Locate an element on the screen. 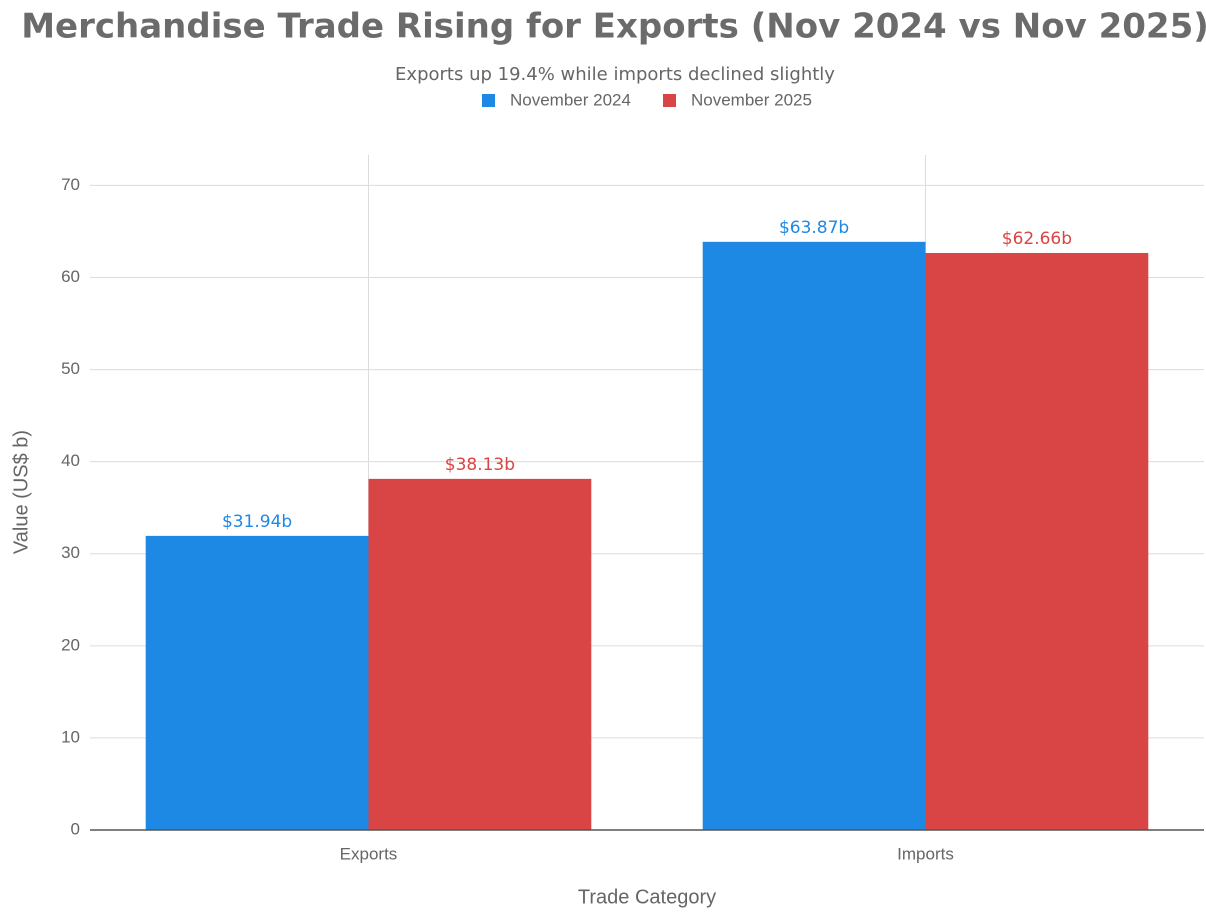  value-label: $63.87b is located at coordinates (814, 228).